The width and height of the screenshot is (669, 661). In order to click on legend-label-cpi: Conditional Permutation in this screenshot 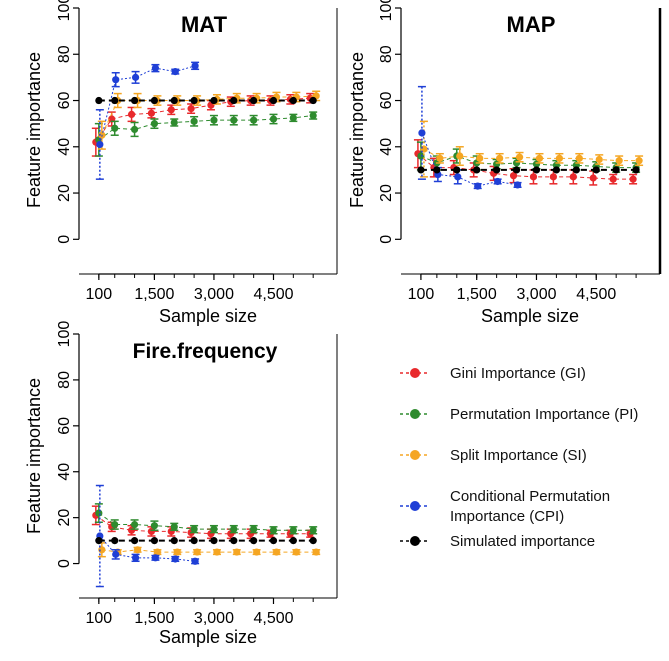, I will do `click(530, 496)`.